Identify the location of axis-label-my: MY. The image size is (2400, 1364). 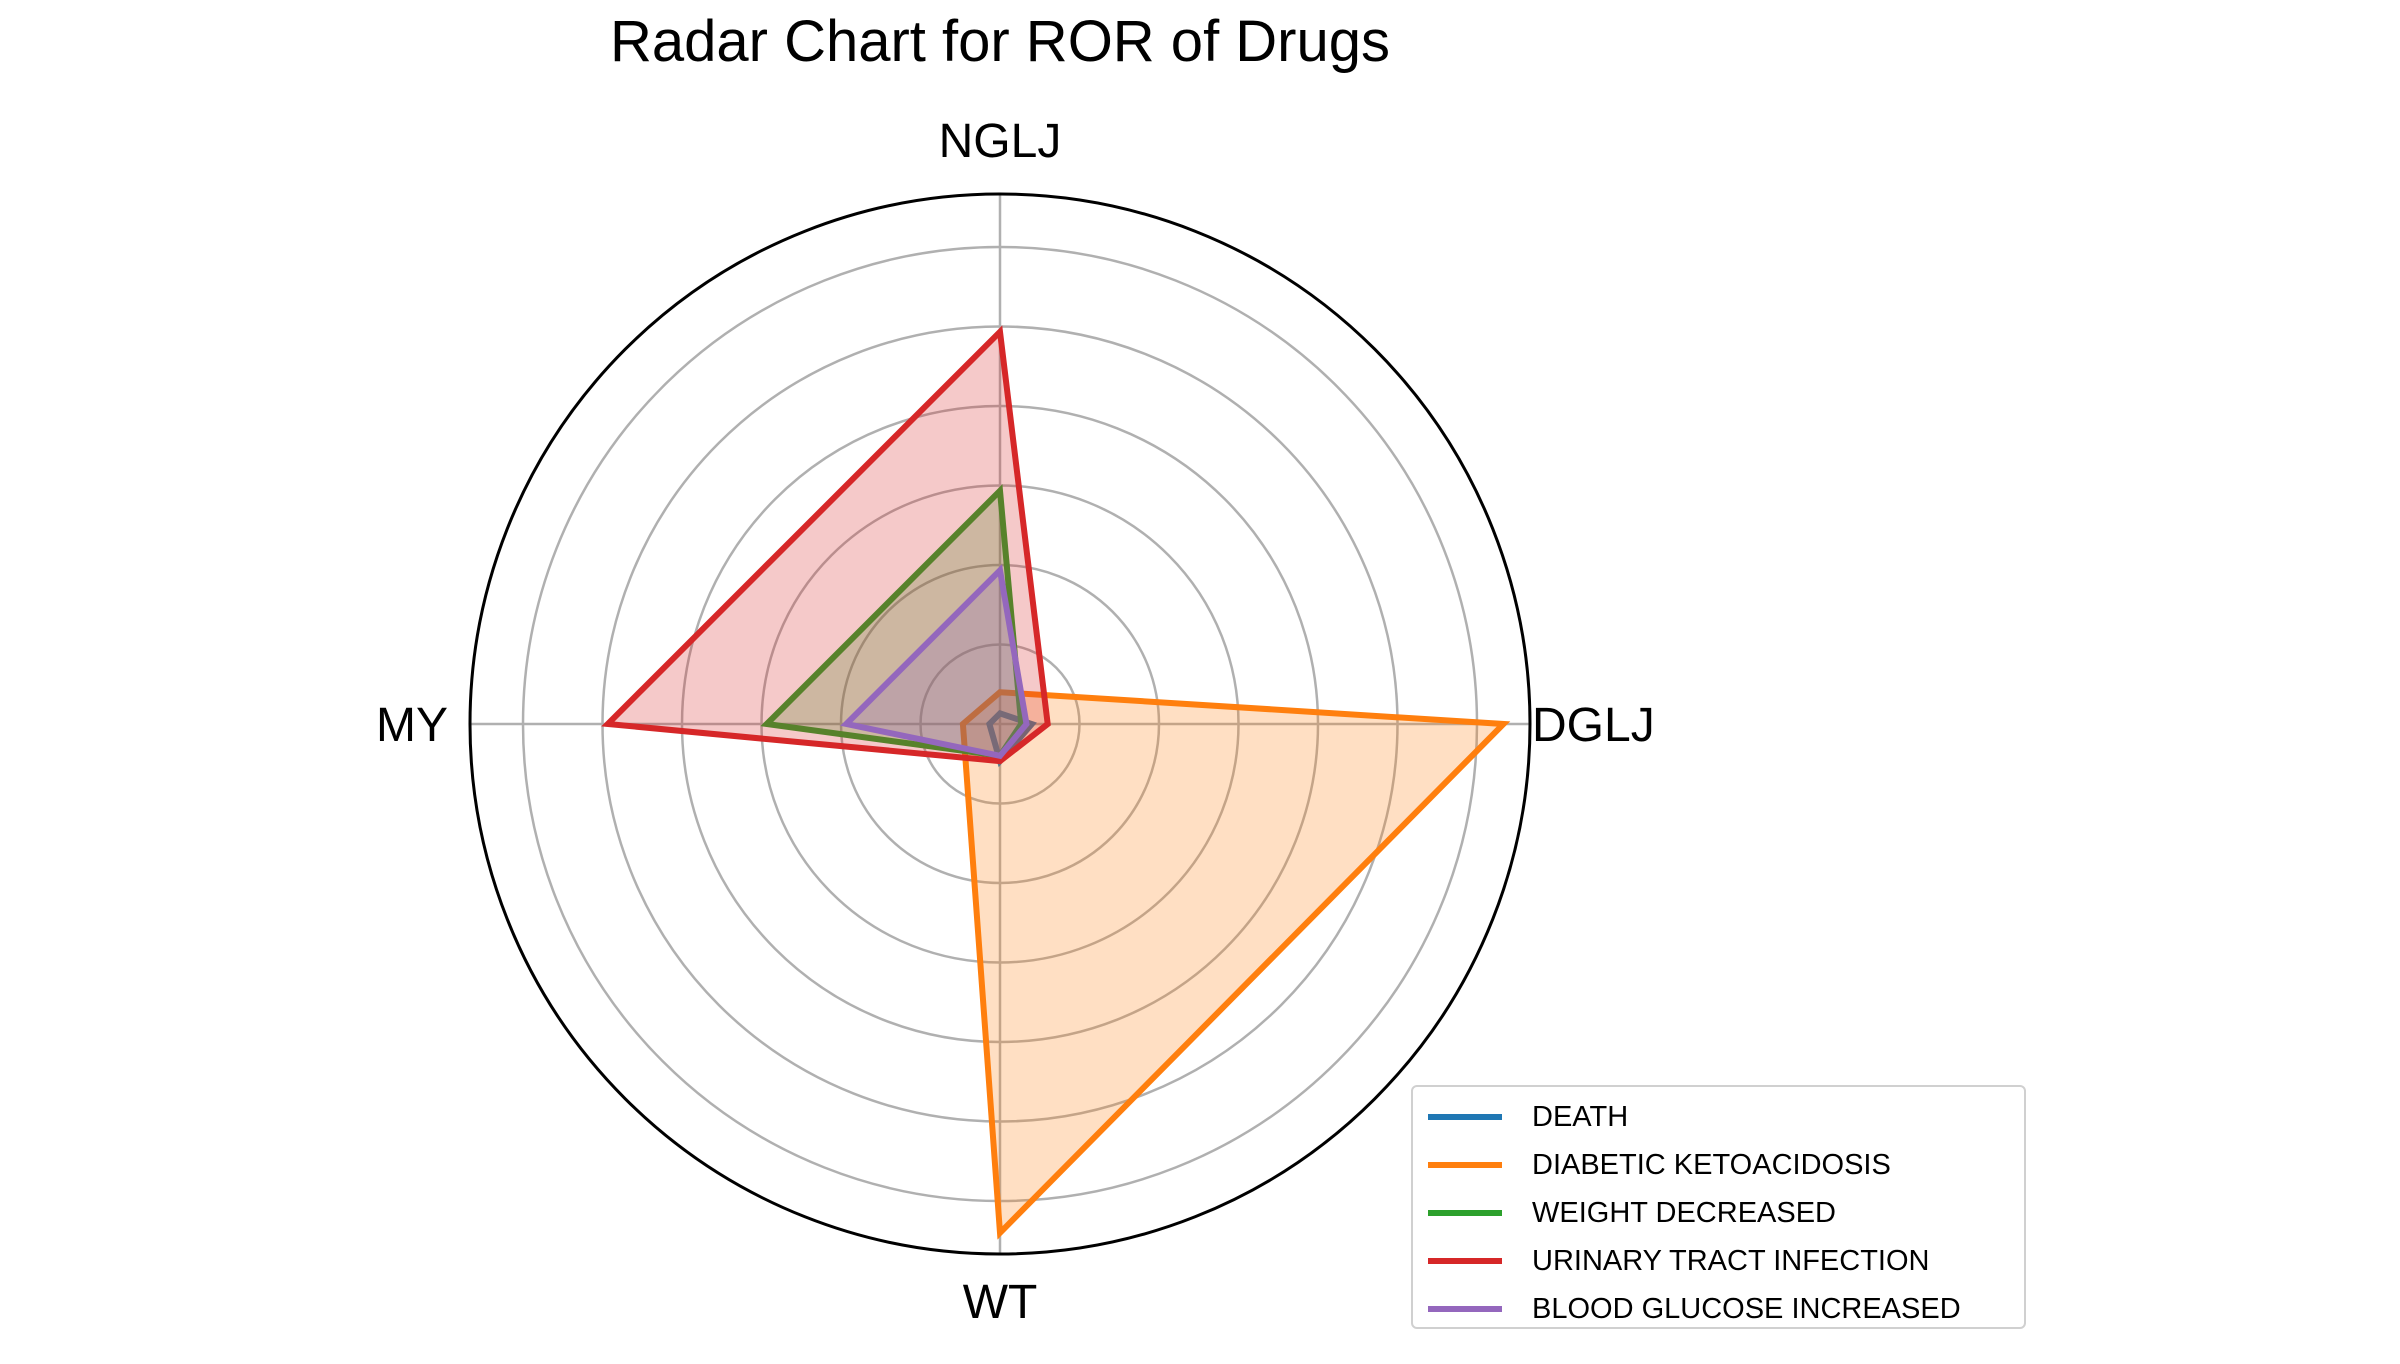
(412, 725).